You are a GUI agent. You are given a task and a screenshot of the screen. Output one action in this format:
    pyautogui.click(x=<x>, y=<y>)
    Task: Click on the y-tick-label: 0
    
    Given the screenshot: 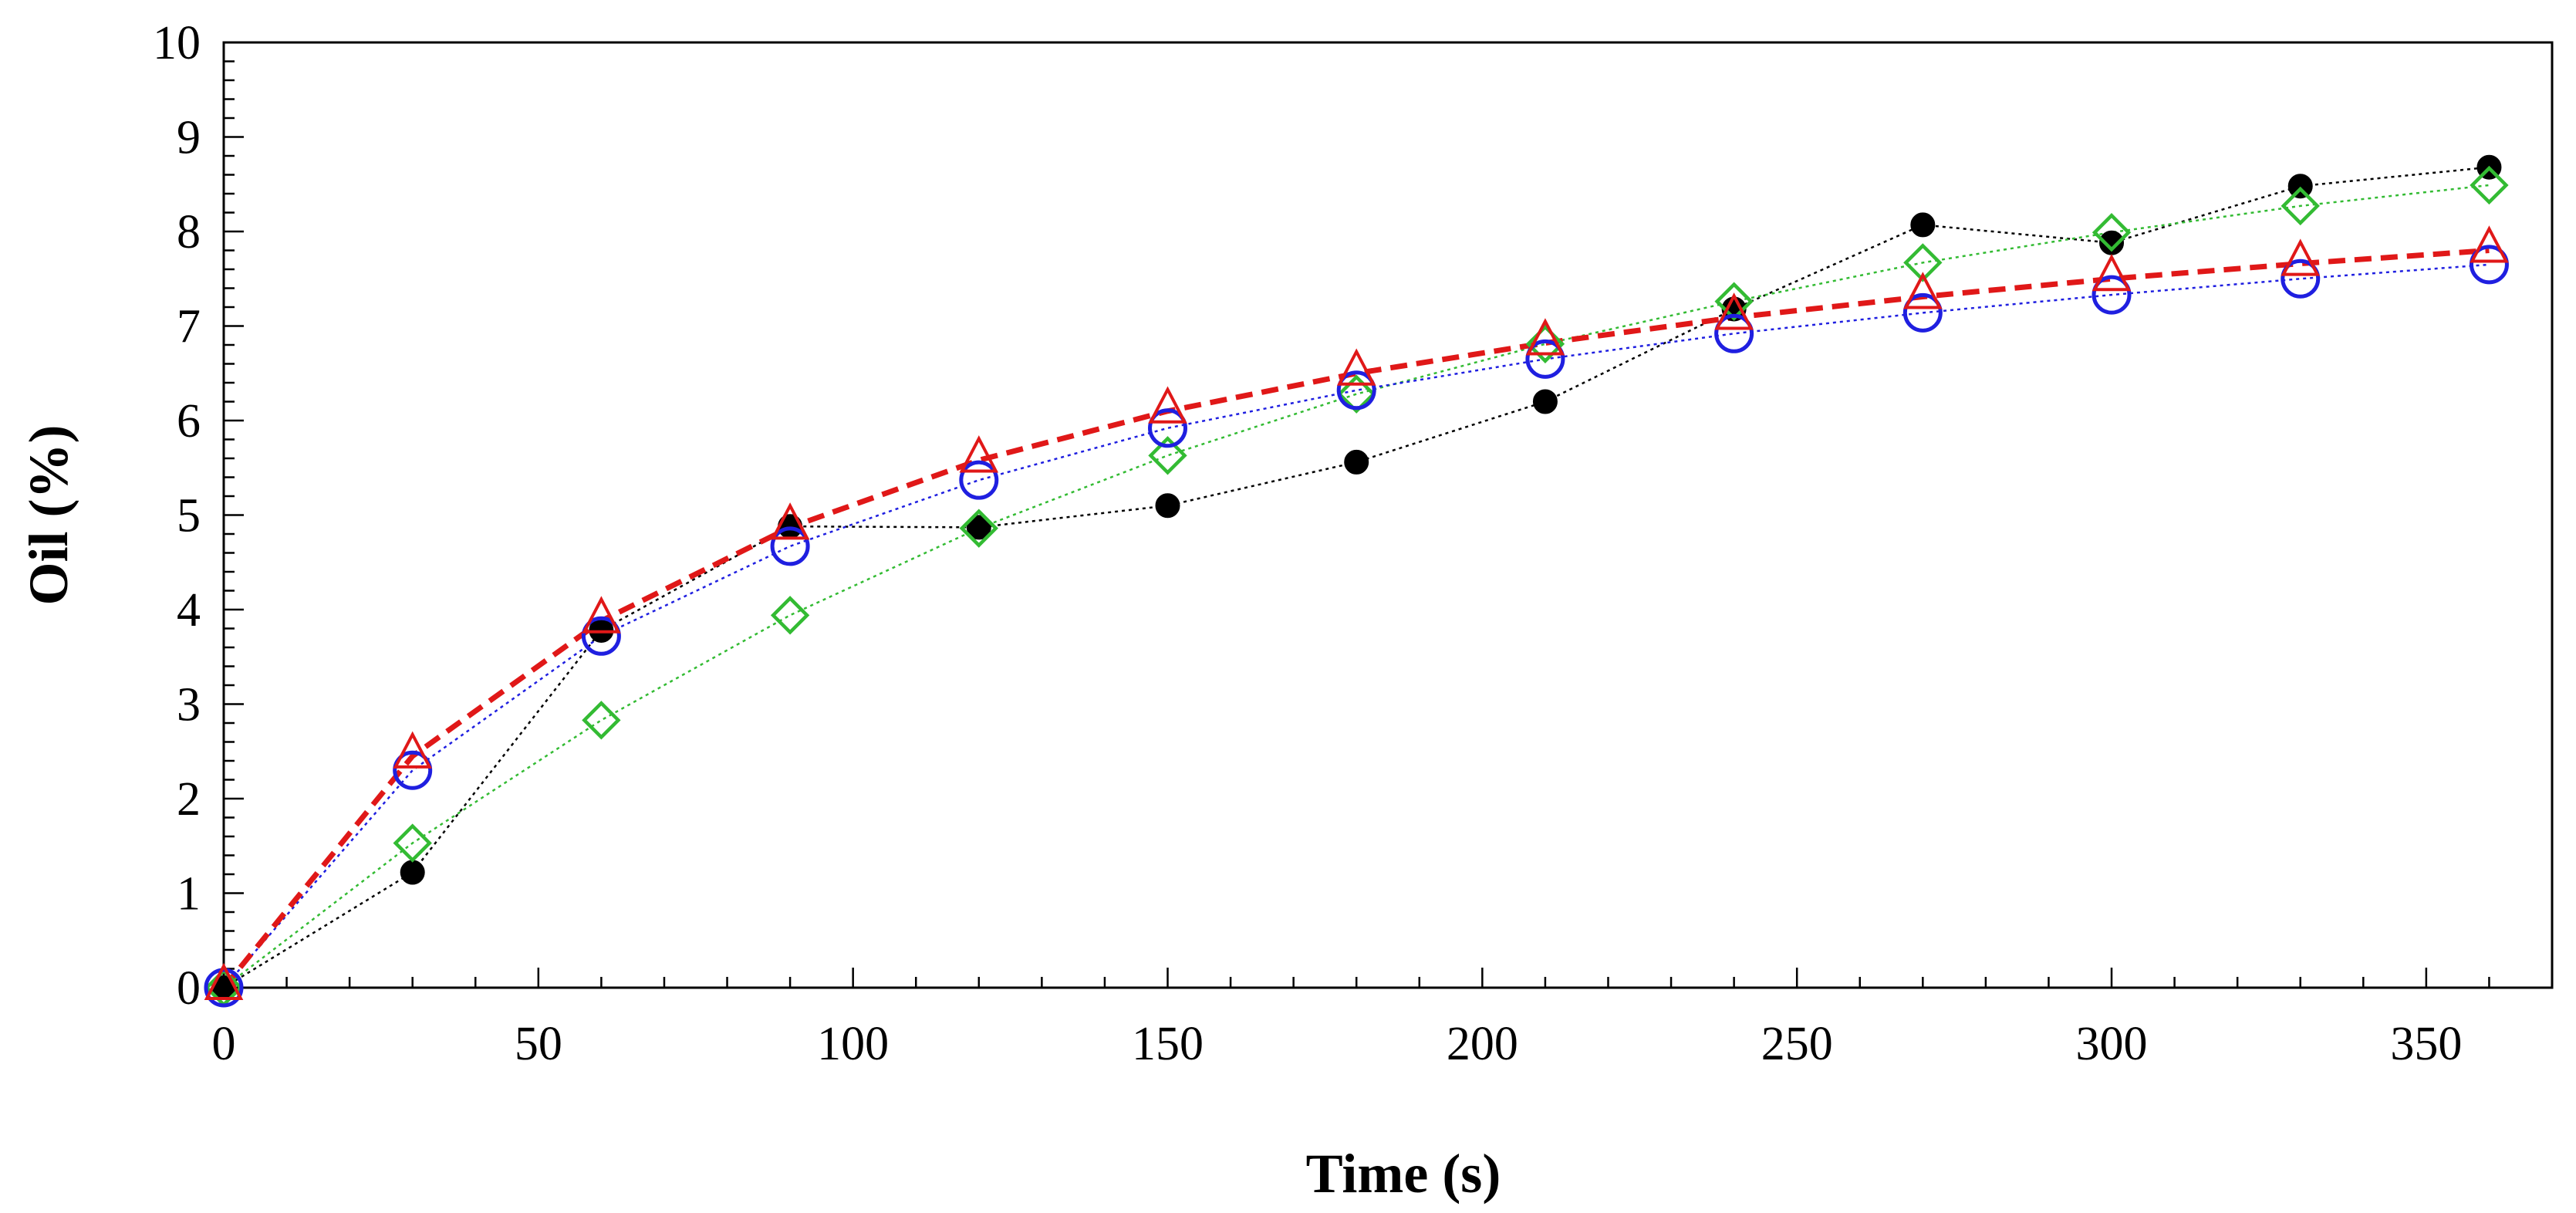 What is the action you would take?
    pyautogui.click(x=189, y=989)
    